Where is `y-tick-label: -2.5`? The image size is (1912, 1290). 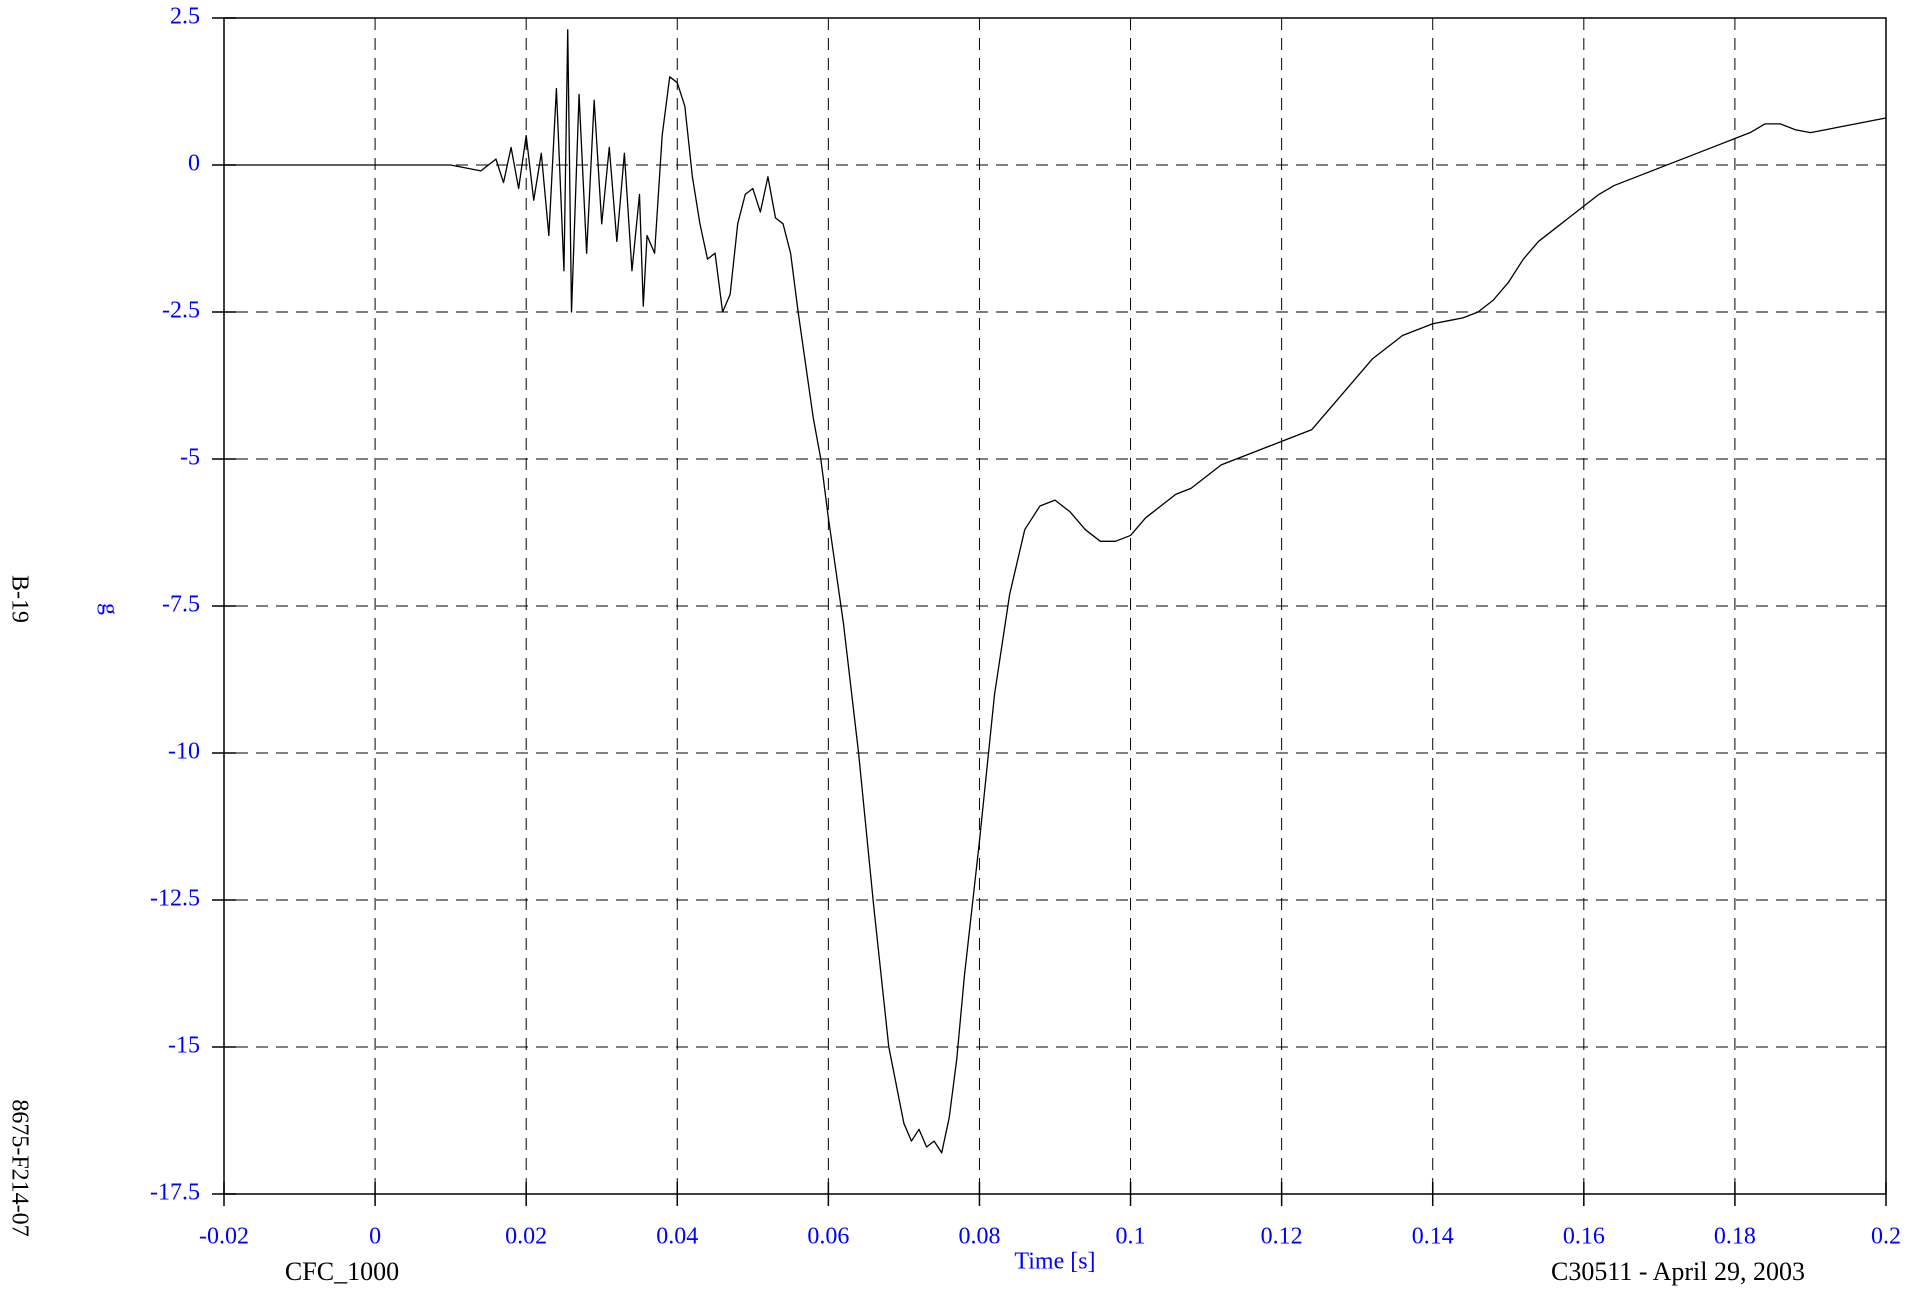
y-tick-label: -2.5 is located at coordinates (181, 311).